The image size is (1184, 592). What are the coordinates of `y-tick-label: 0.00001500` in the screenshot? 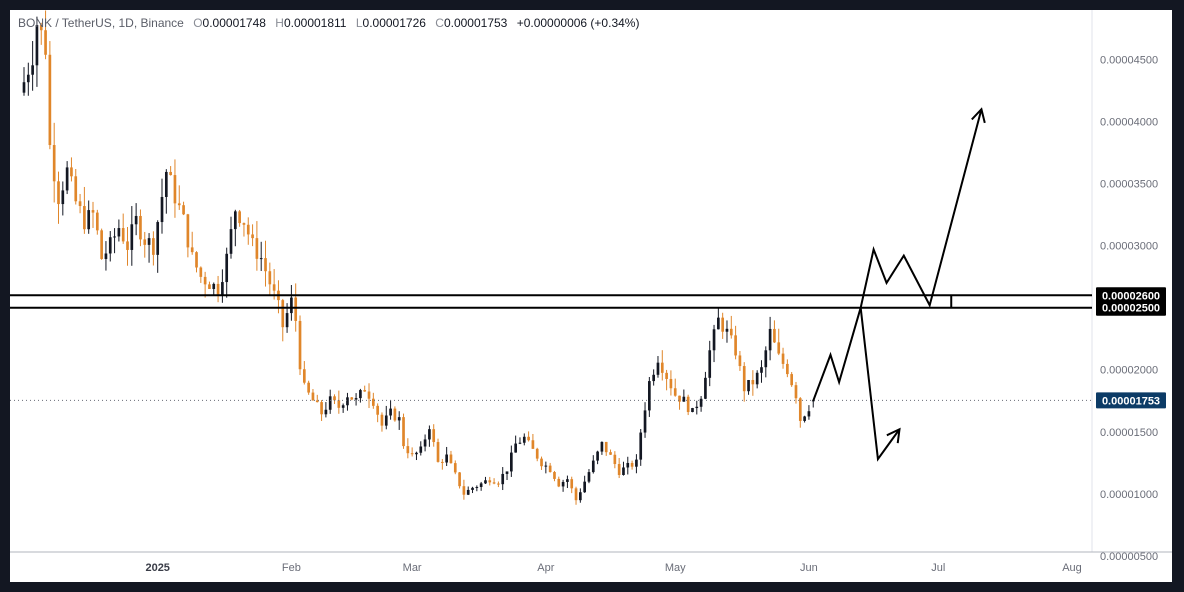 It's located at (1129, 433).